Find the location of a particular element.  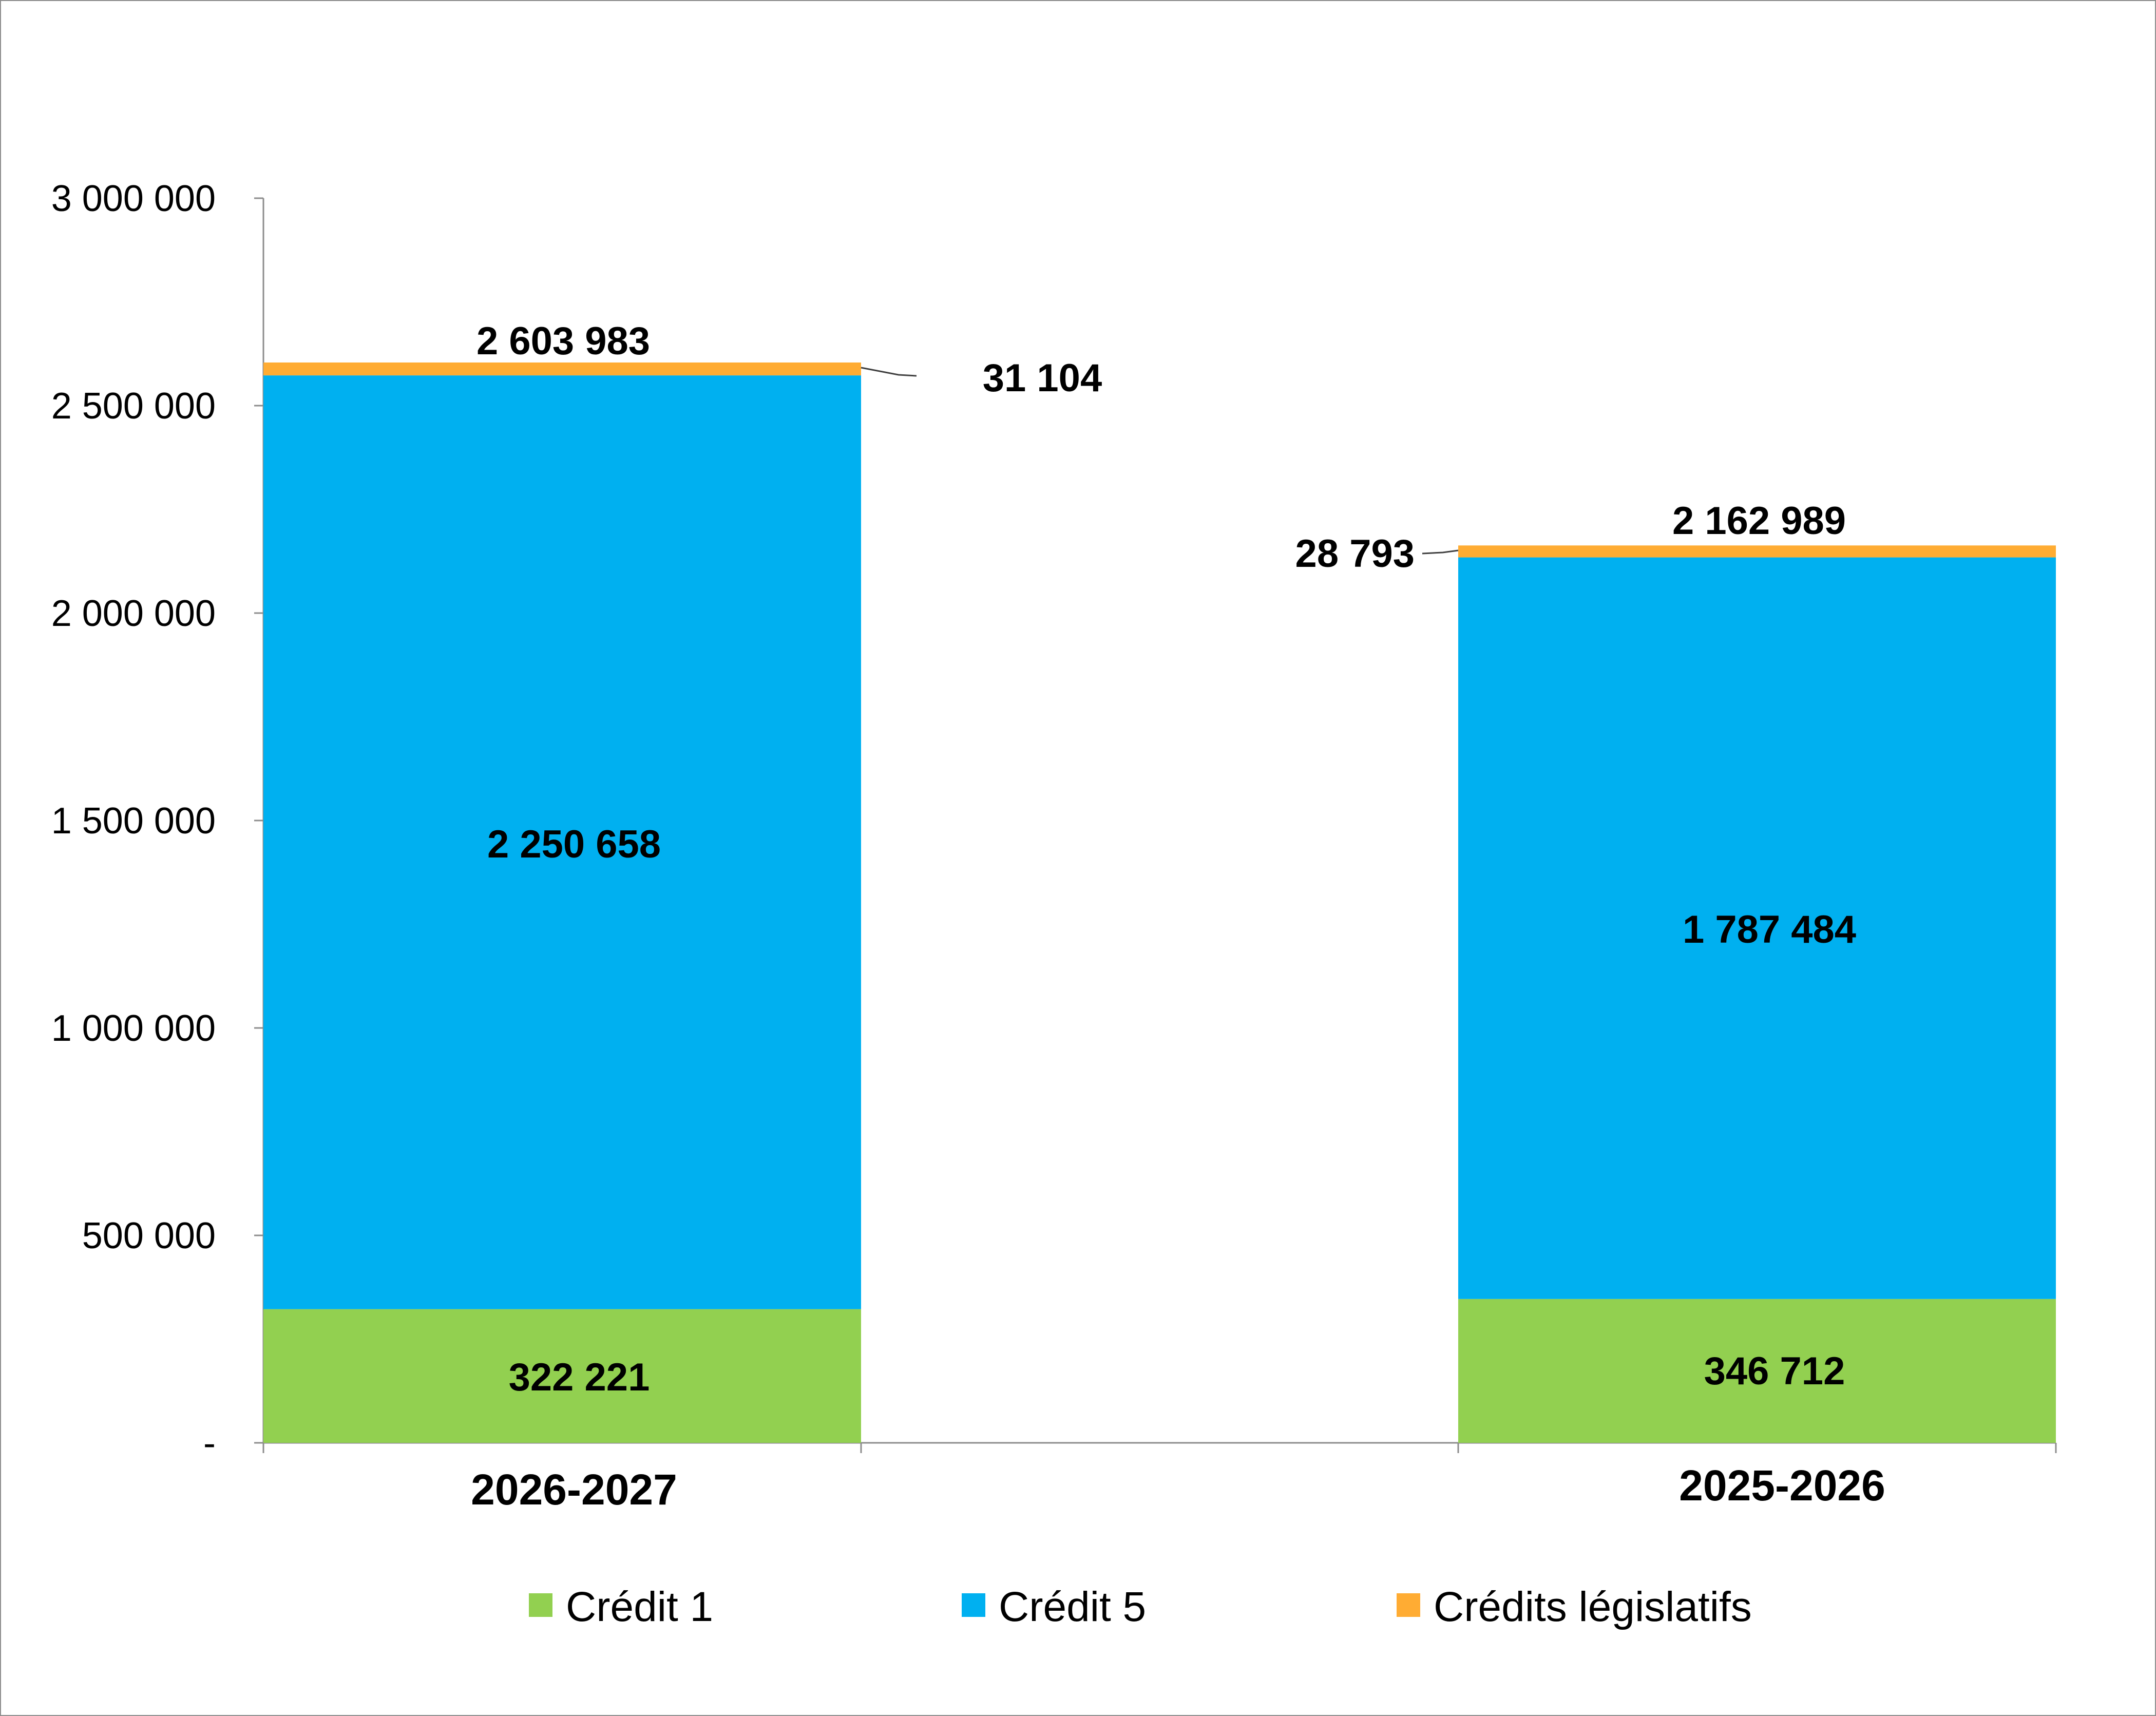

data-label: 346 712 is located at coordinates (1774, 1371).